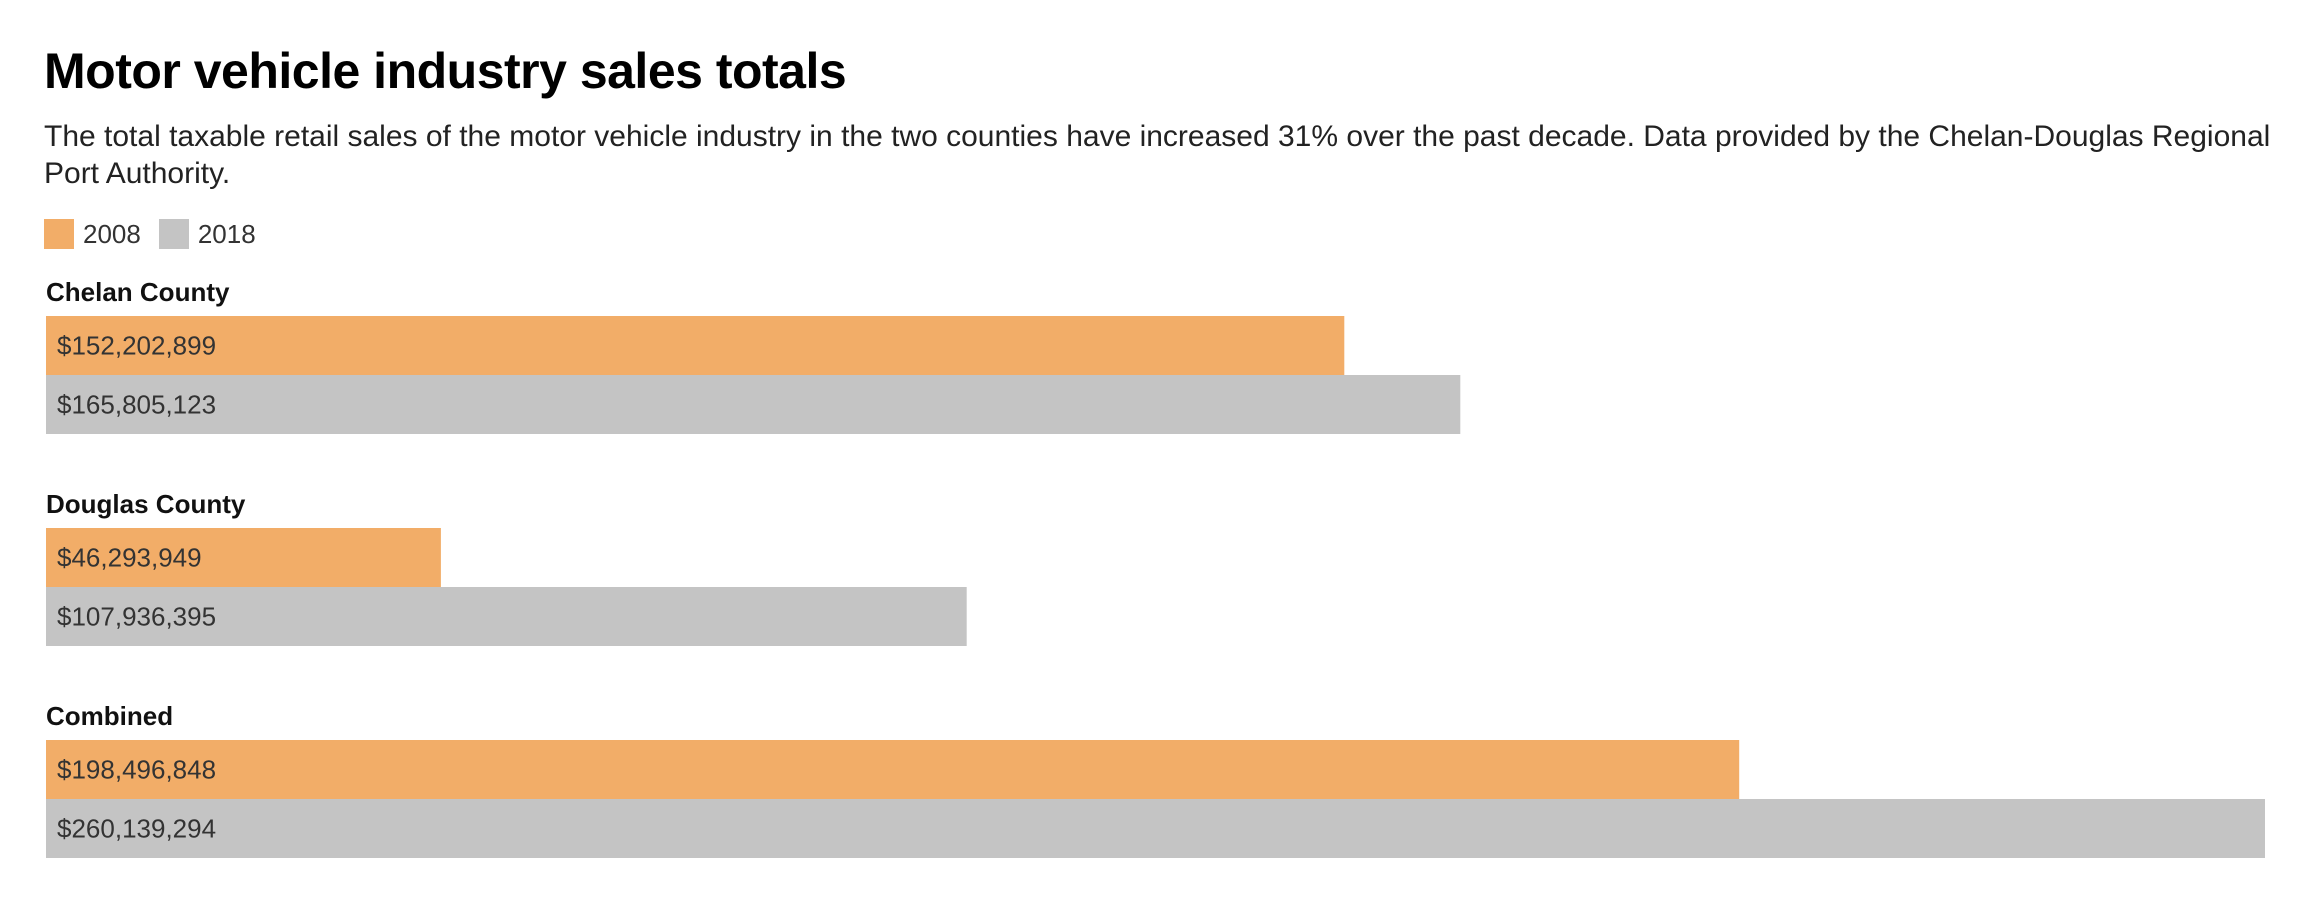 The width and height of the screenshot is (2311, 897). I want to click on bar-chelan-county-2018, so click(753, 404).